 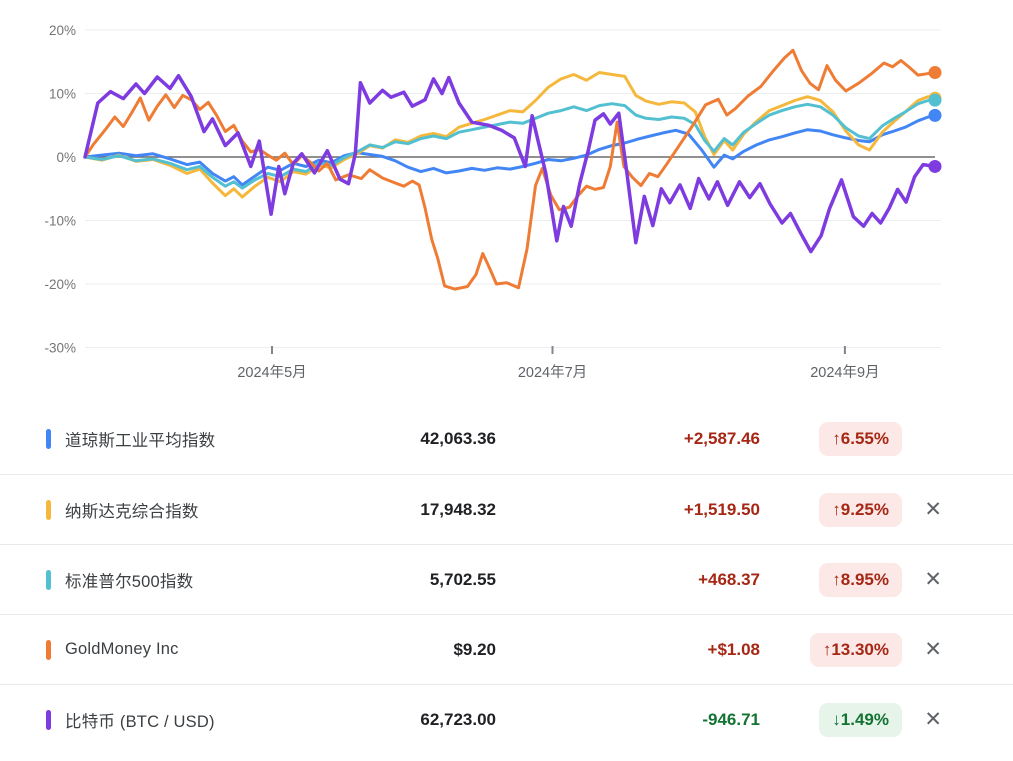 I want to click on percent-change-badge: ↓1.49%, so click(x=860, y=719).